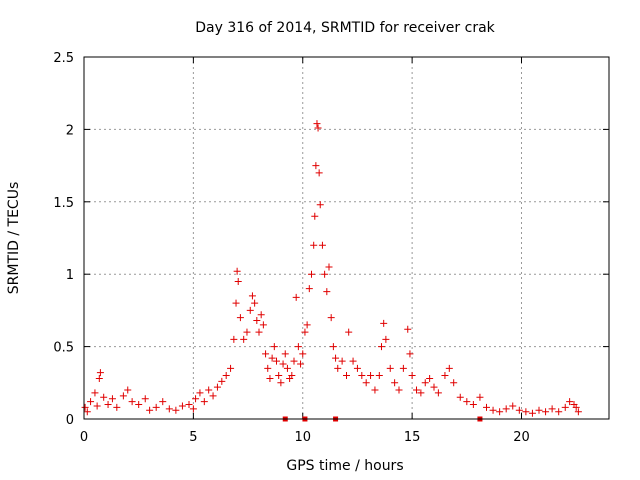 Image resolution: width=640 pixels, height=480 pixels. Describe the element at coordinates (63, 348) in the screenshot. I see `y-tick-label: 0.5` at that location.